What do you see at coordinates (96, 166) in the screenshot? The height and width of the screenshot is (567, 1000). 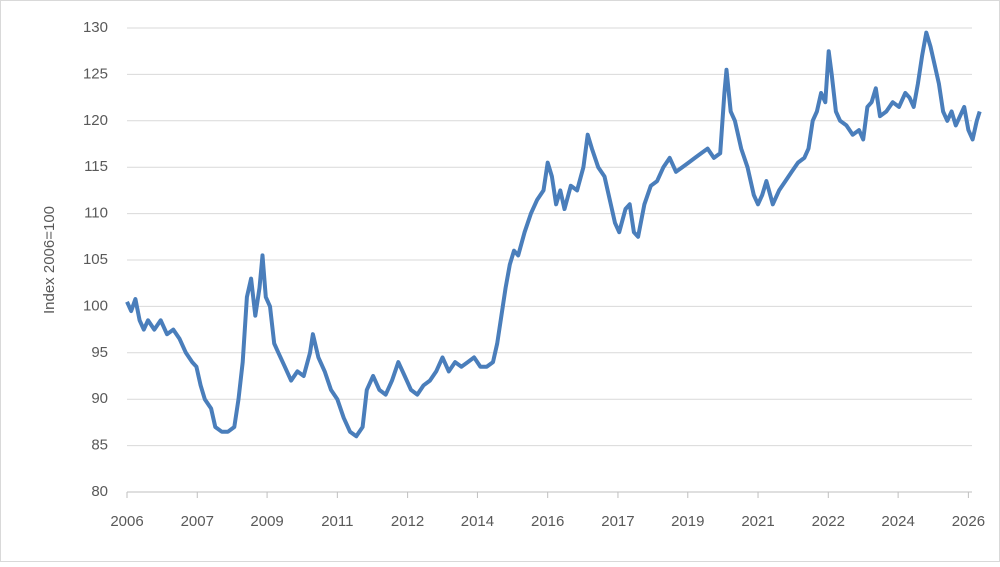 I see `y-tick-label: 115` at bounding box center [96, 166].